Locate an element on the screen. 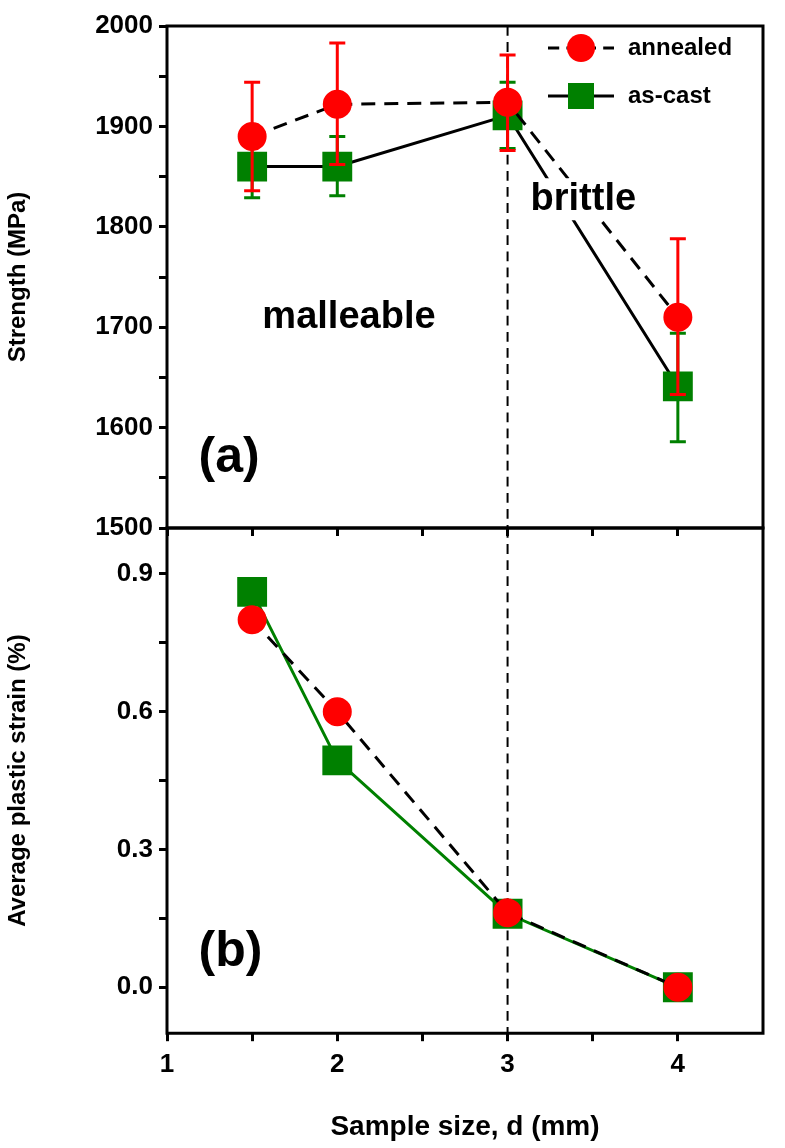 Image resolution: width=785 pixels, height=1148 pixels. y-tick-label: 2000 is located at coordinates (124, 24).